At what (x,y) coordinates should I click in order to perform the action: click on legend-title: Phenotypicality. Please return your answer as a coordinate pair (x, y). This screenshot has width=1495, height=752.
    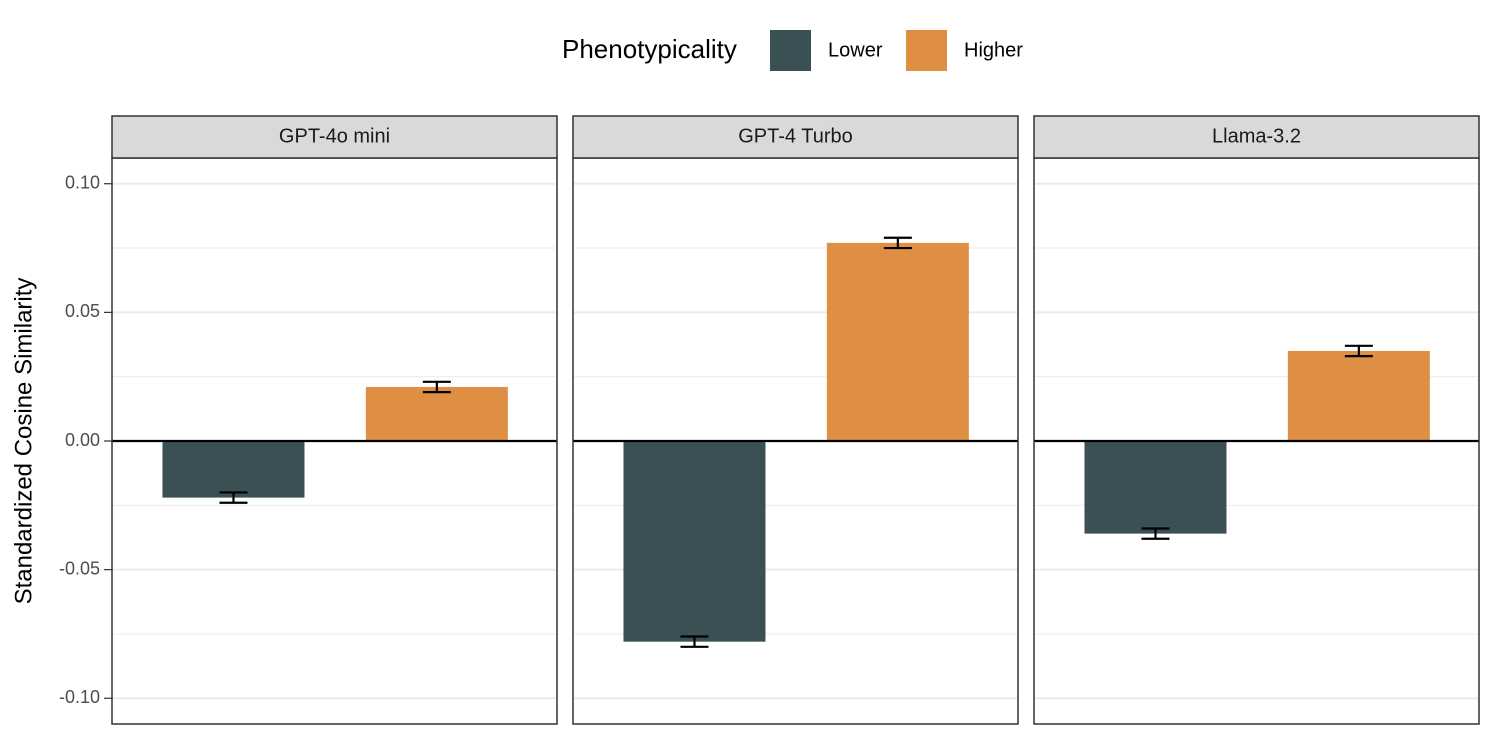
    Looking at the image, I should click on (649, 49).